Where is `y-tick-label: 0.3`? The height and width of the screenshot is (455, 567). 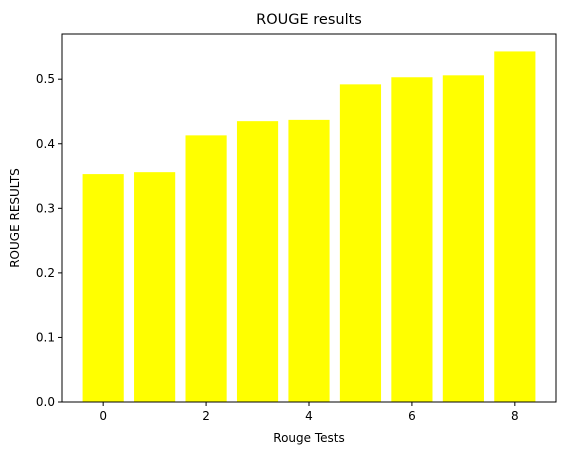 y-tick-label: 0.3 is located at coordinates (45, 208).